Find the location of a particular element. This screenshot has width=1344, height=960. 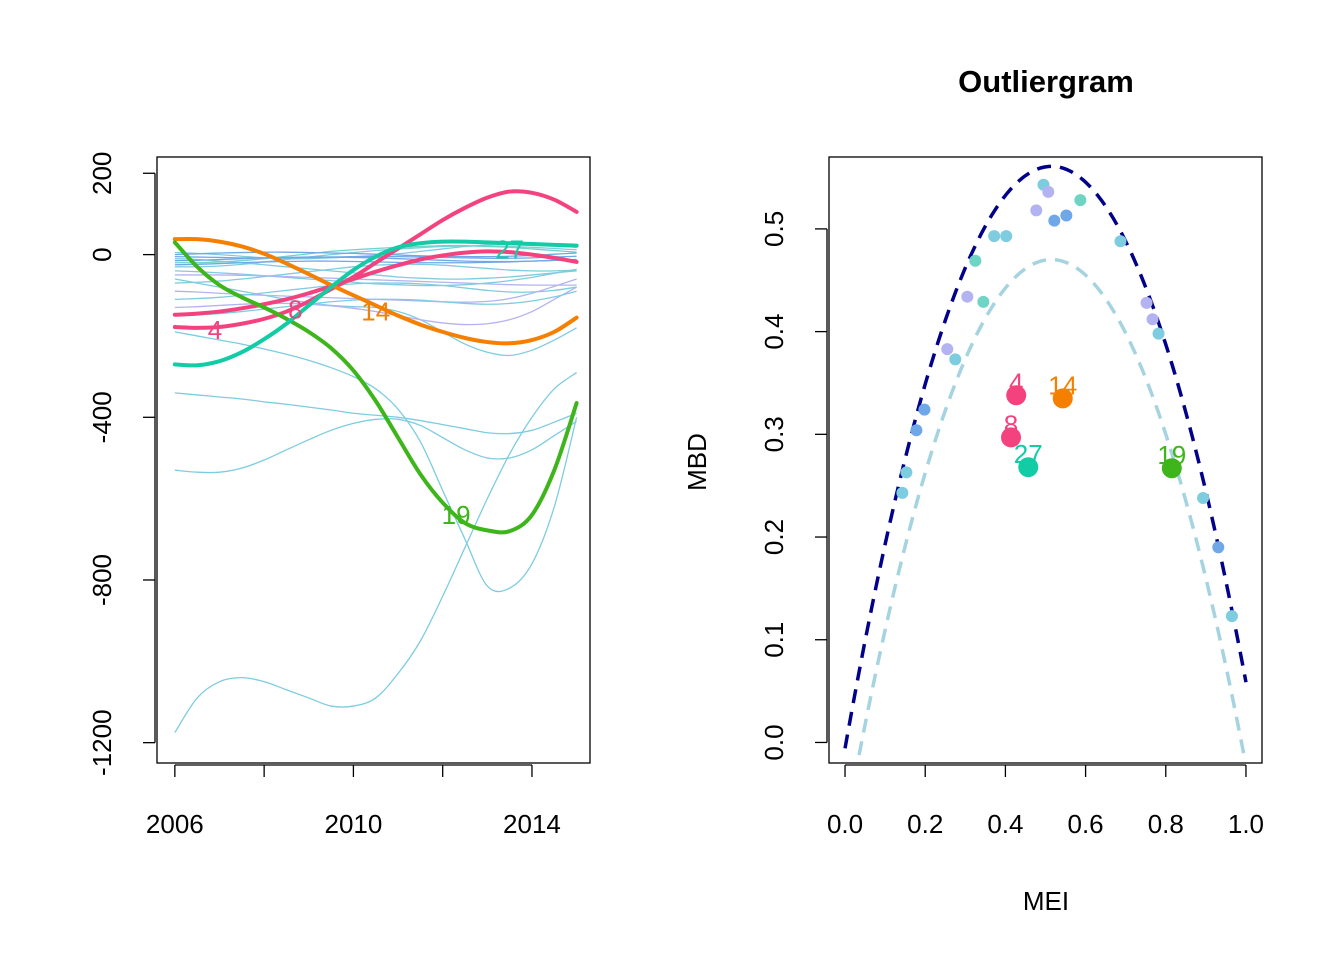

right-x-tick-label: 0.4 is located at coordinates (1005, 824).